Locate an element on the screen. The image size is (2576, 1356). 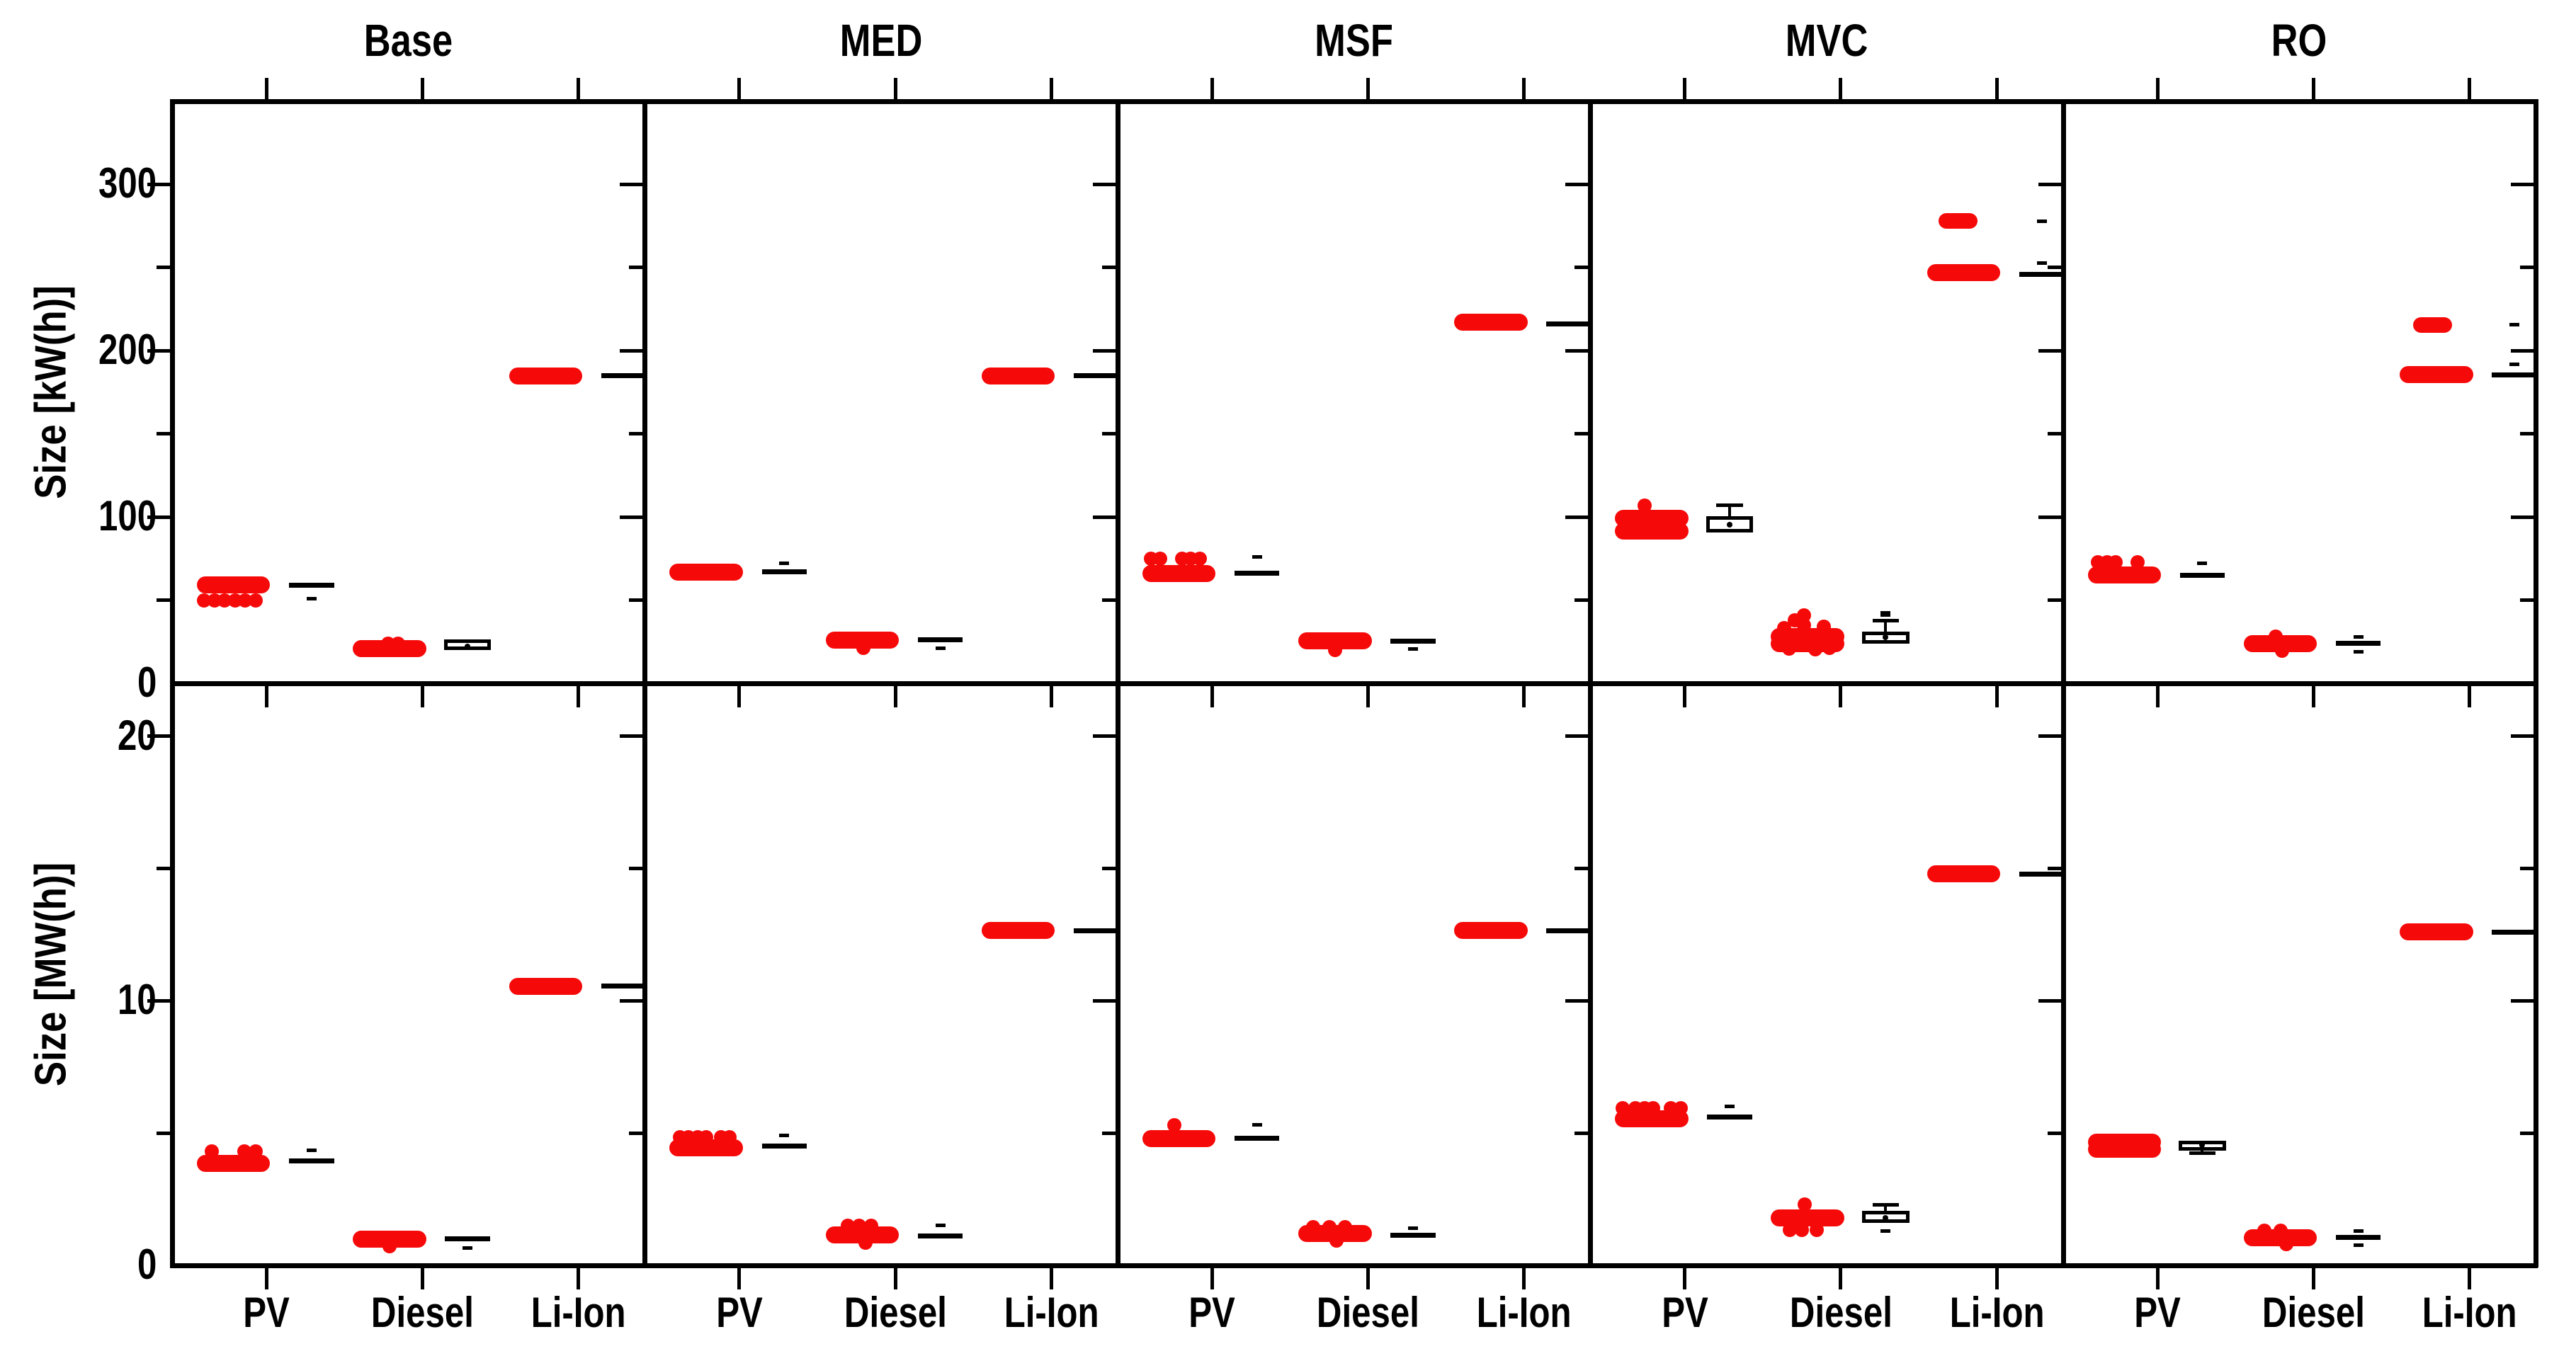
y-tick-label: 300 is located at coordinates (79, 183).